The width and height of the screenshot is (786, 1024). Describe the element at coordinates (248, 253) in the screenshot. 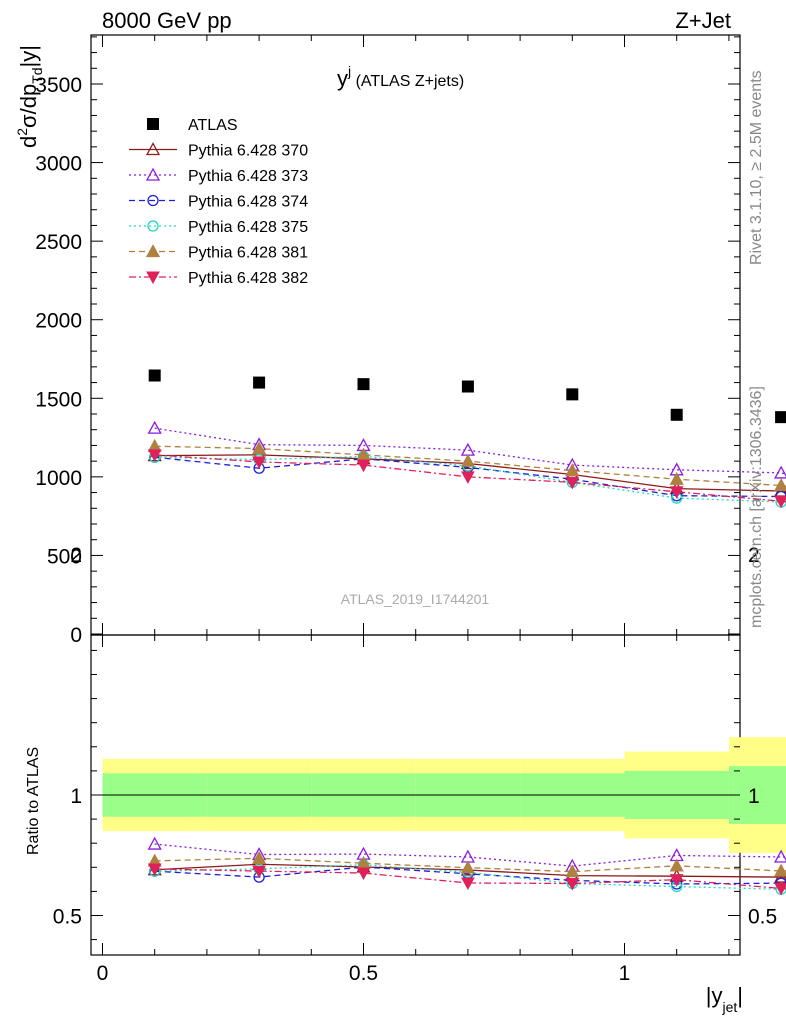

I see `legend-label: Pythia 6.428 381` at that location.